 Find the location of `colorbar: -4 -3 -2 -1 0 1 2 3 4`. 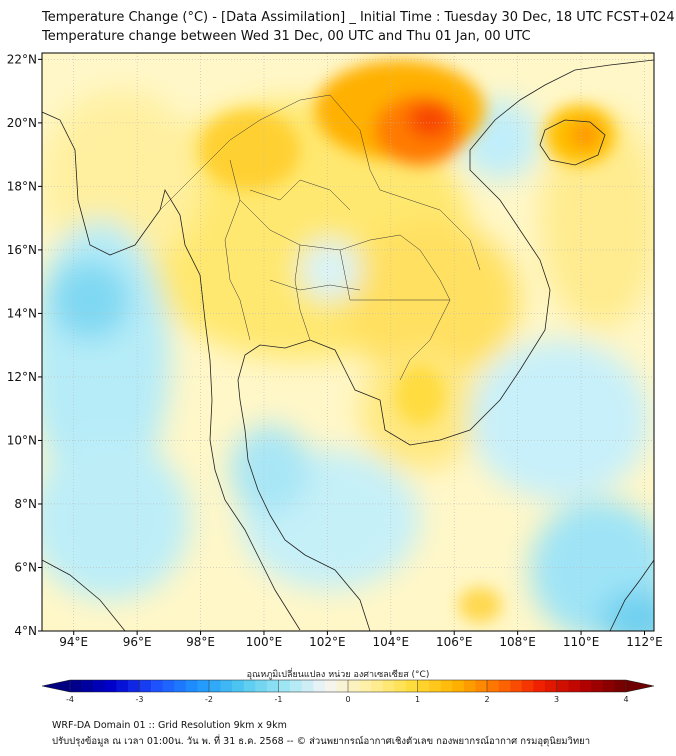

colorbar: -4 -3 -2 -1 0 1 2 3 4 is located at coordinates (348, 691).